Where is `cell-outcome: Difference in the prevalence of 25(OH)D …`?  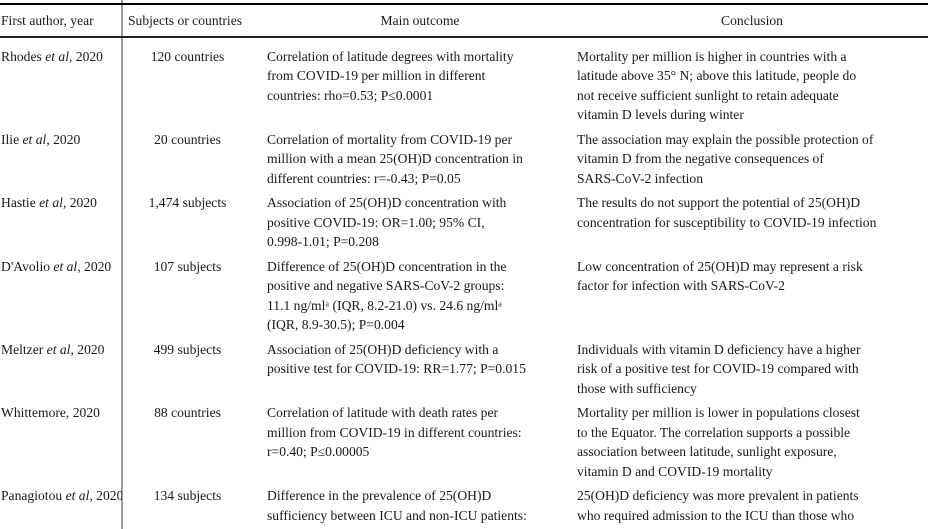 cell-outcome: Difference in the prevalence of 25(OH)D … is located at coordinates (397, 505).